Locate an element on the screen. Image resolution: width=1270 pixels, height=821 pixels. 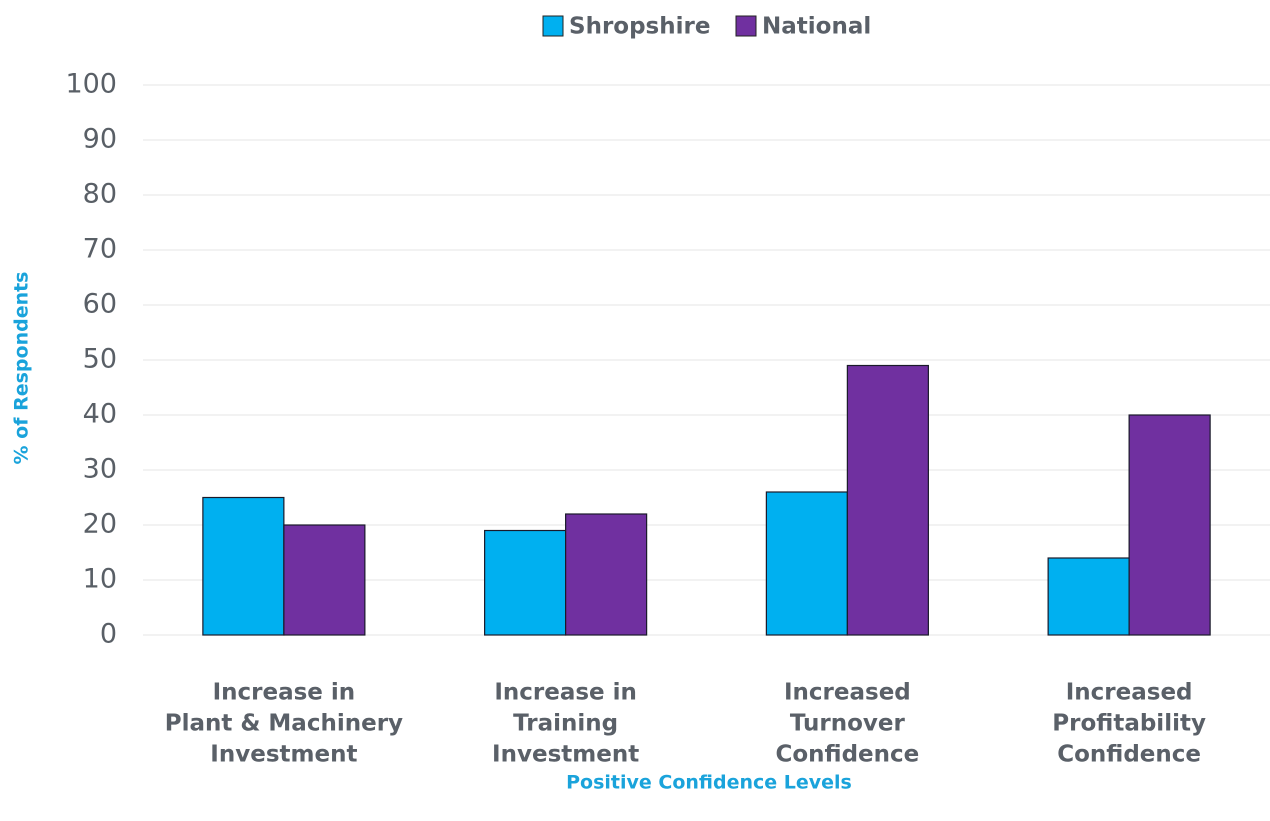
y-tick-label: 100 is located at coordinates (91, 84).